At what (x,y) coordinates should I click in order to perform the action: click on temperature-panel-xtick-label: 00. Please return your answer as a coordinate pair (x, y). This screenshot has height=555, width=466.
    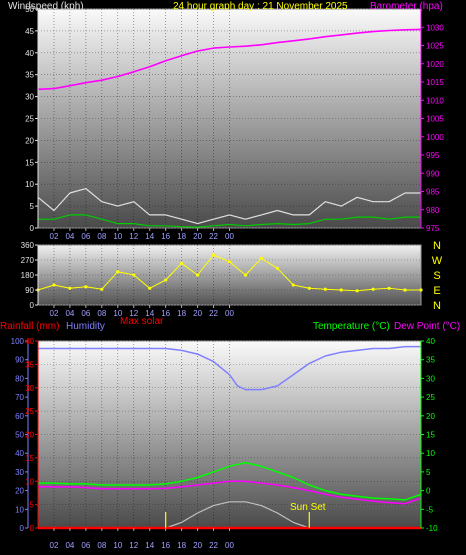
    Looking at the image, I should click on (229, 545).